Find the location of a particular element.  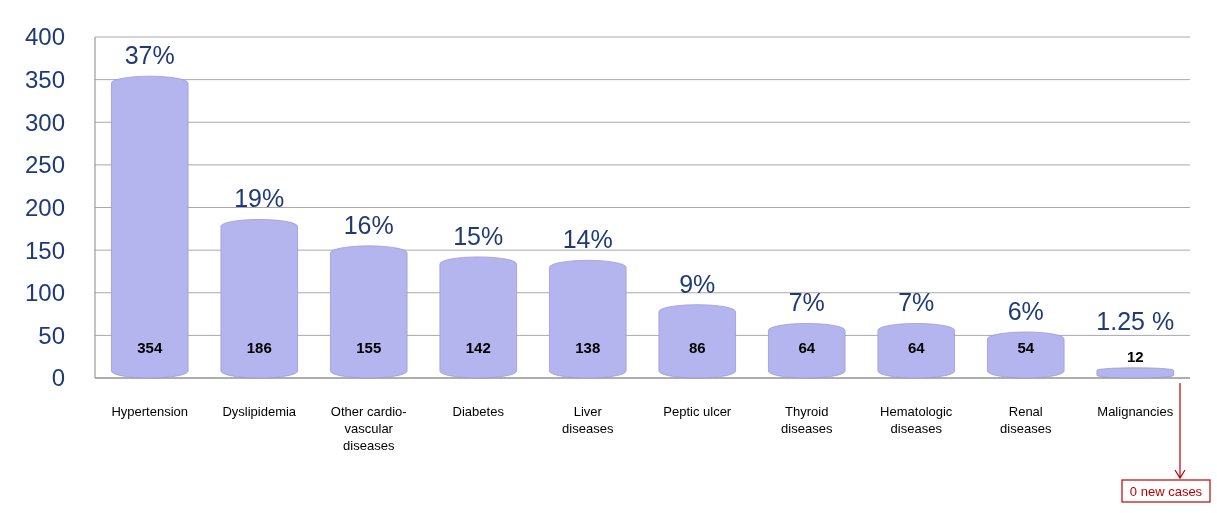

y-tick-label: 0 is located at coordinates (58, 378).